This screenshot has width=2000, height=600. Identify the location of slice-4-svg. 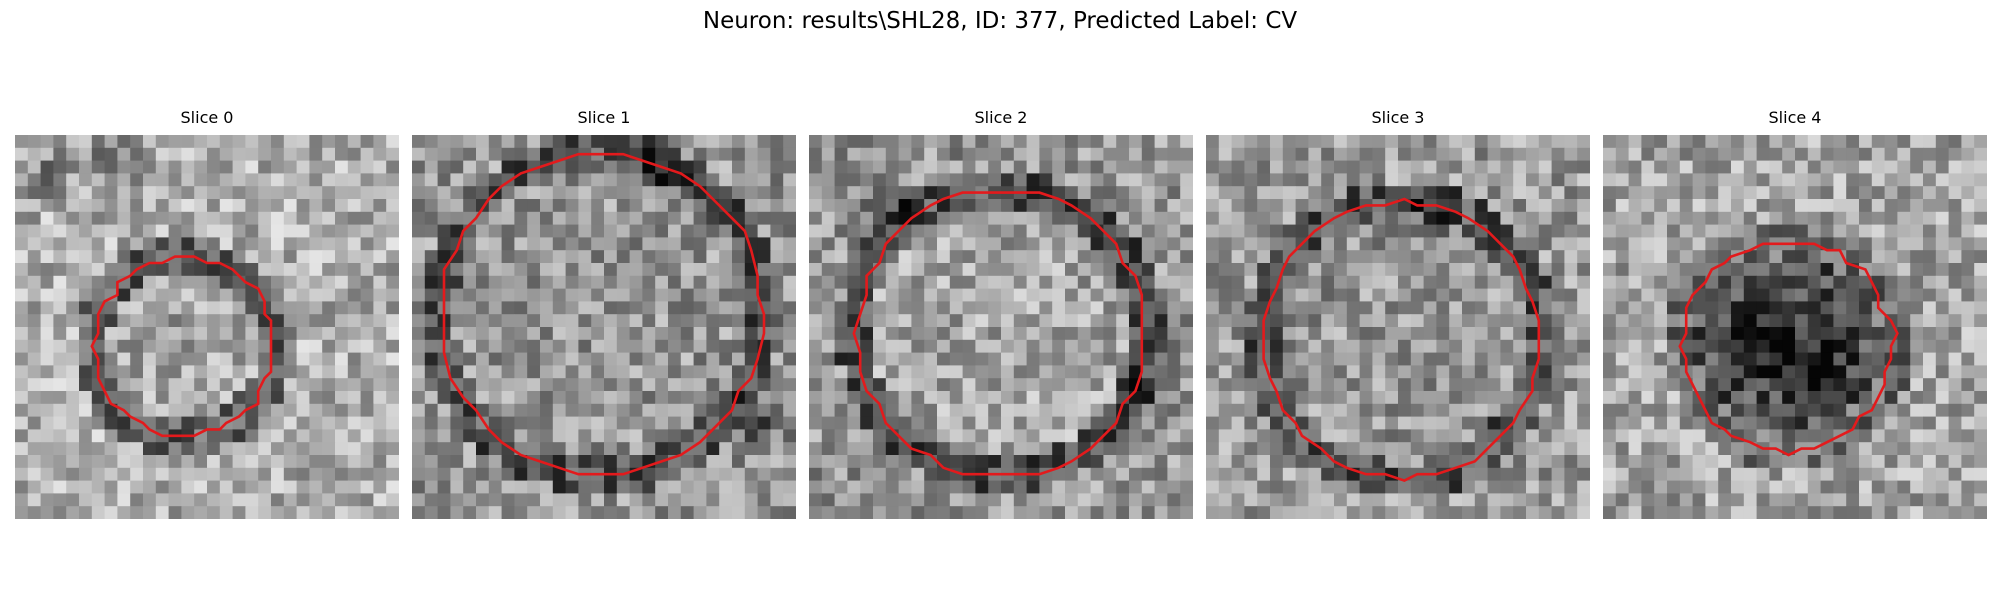
(1795, 327).